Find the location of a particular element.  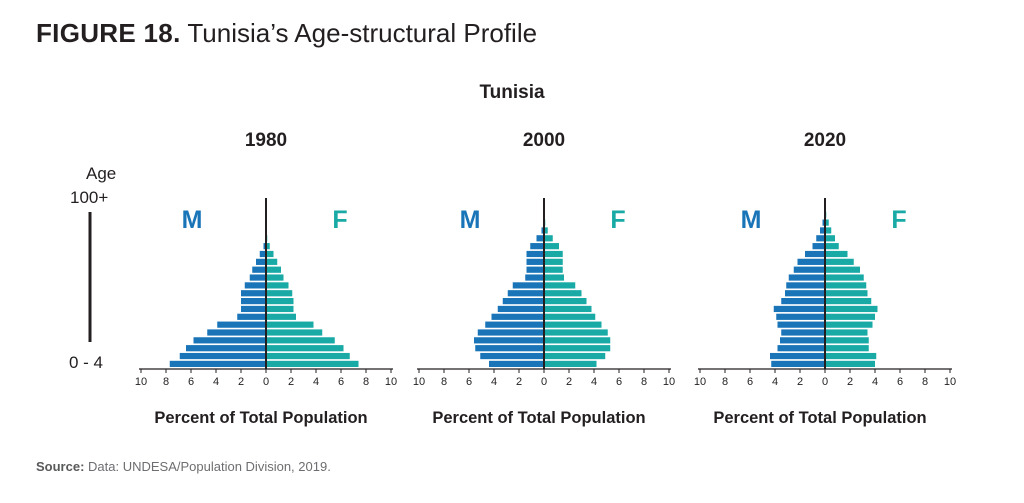

x-tick-label: 0 is located at coordinates (266, 382).